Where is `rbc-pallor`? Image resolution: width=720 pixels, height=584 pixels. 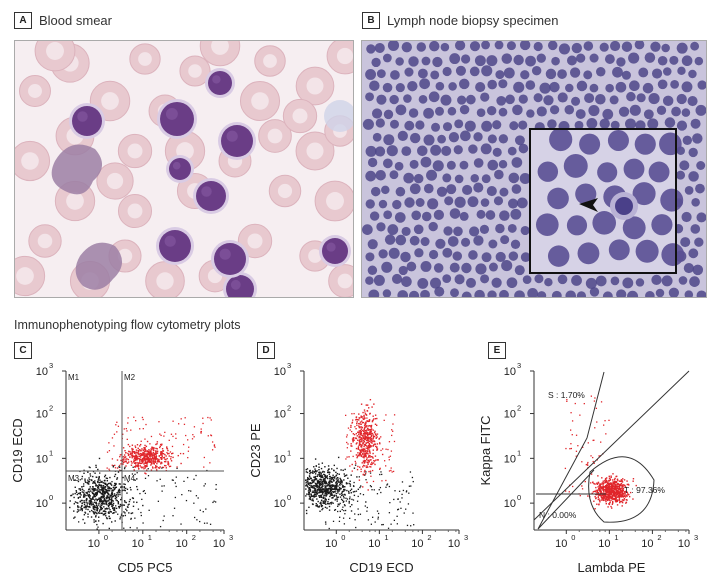
rbc-pallor is located at coordinates (260, 101).